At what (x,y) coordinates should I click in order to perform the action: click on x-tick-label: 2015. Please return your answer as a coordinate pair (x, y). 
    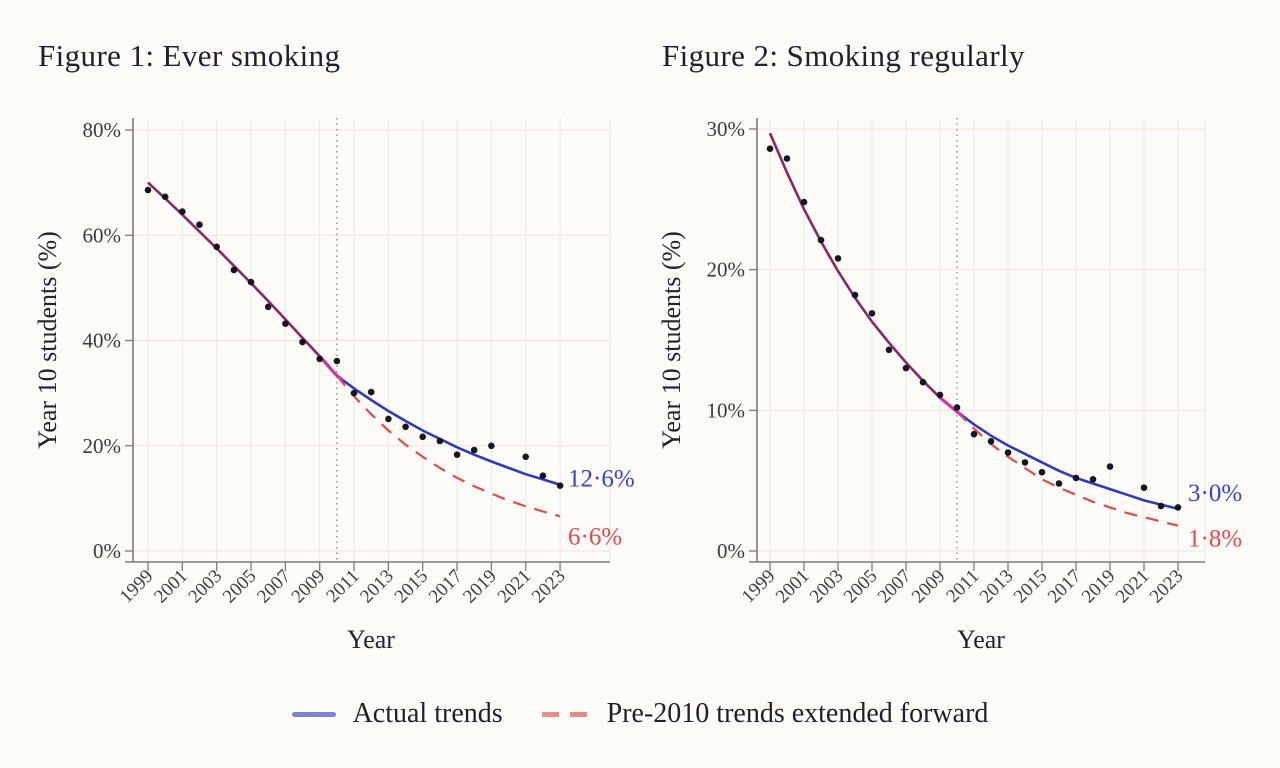
    Looking at the image, I should click on (1031, 587).